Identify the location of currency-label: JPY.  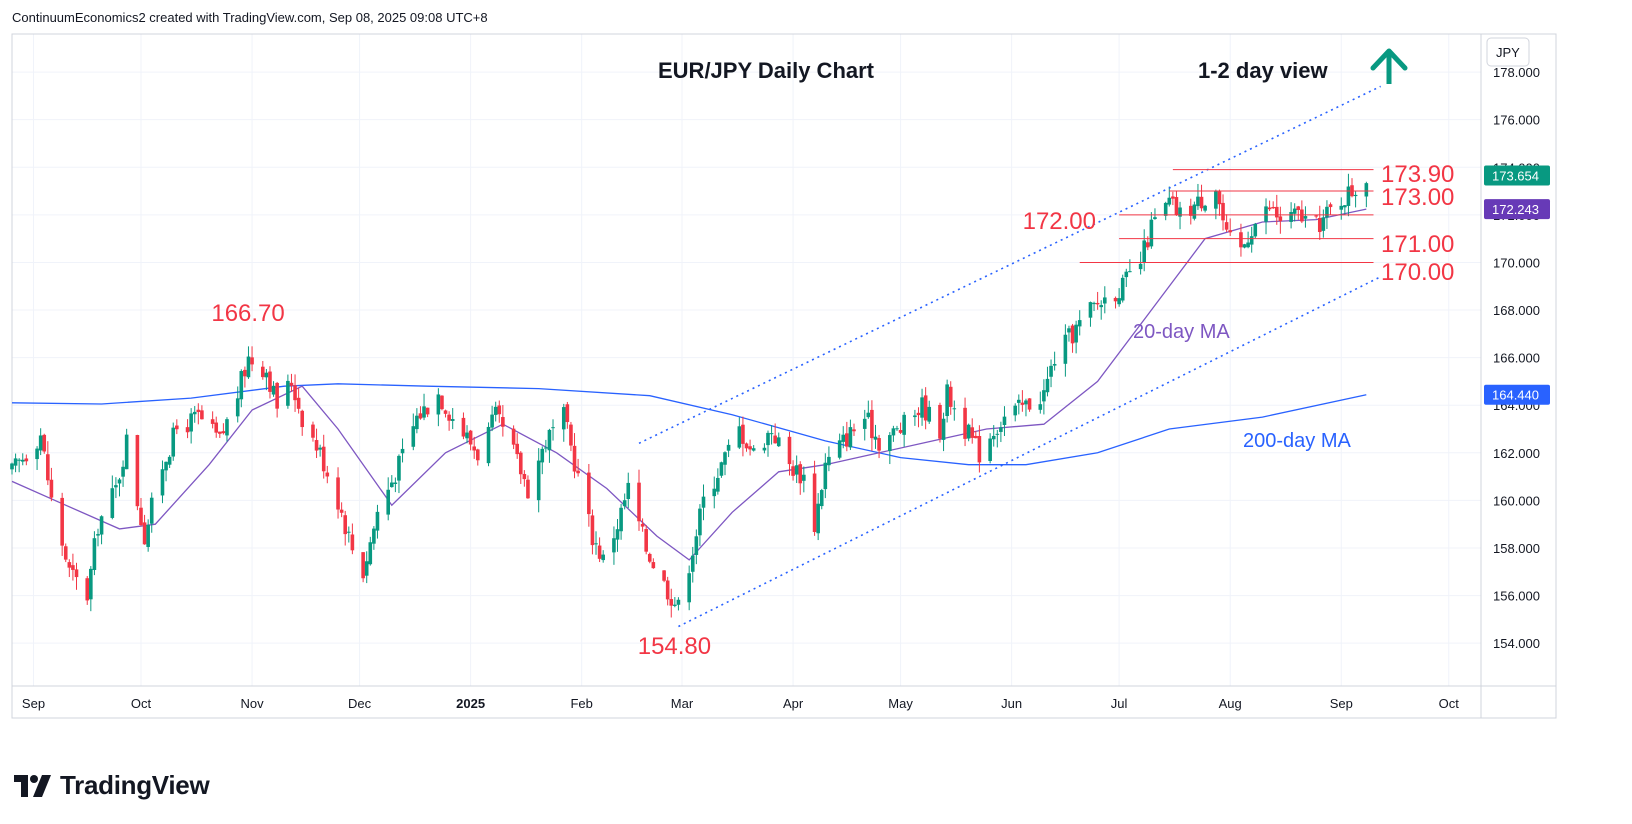
(1508, 52).